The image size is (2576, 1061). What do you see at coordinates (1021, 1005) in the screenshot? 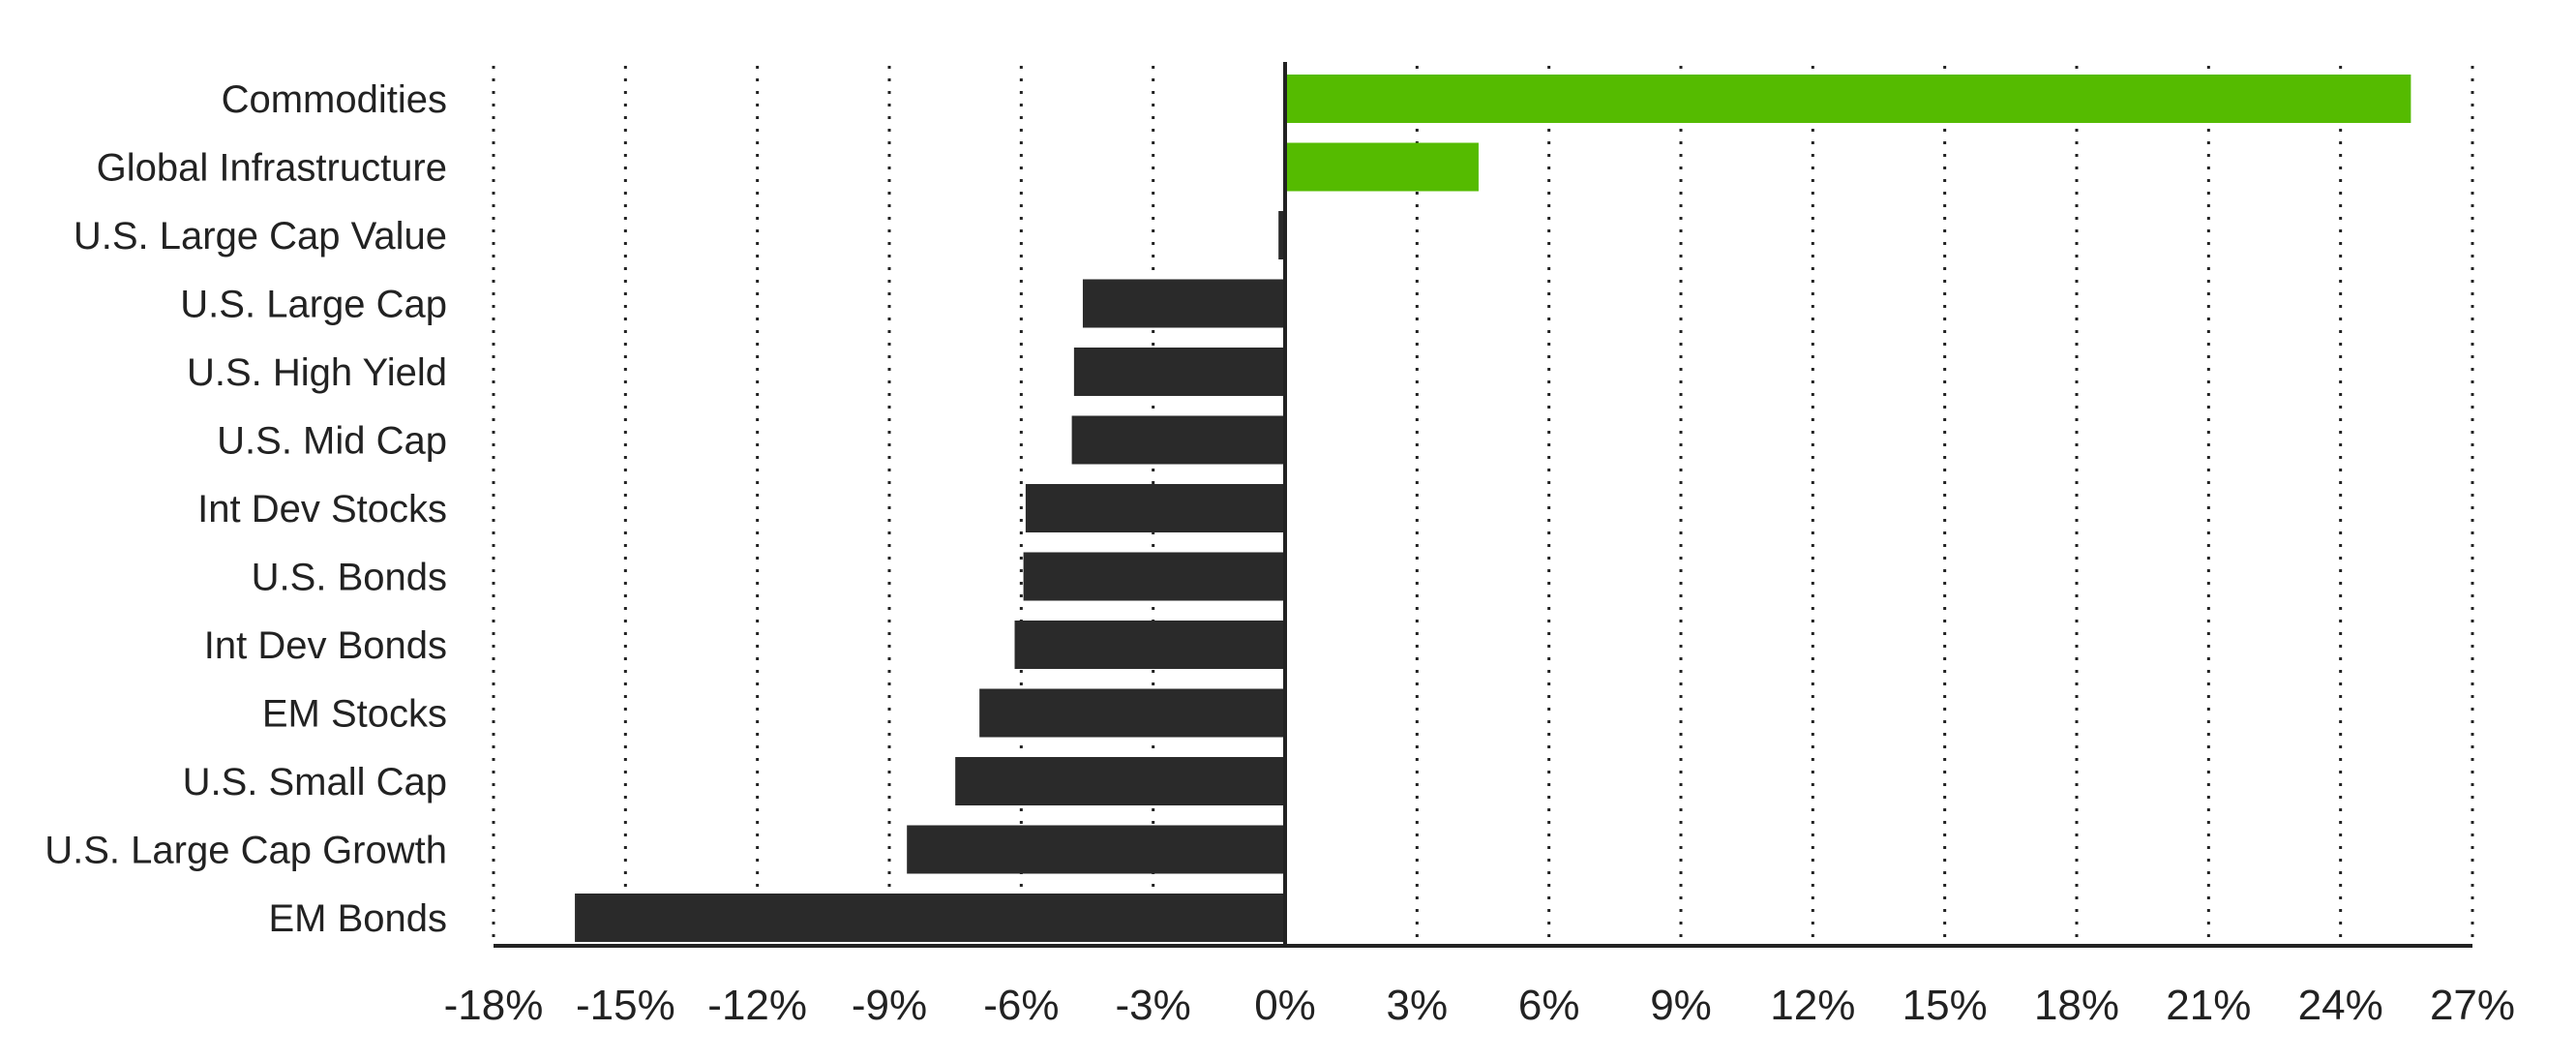
I see `x-tick-label: -6%` at bounding box center [1021, 1005].